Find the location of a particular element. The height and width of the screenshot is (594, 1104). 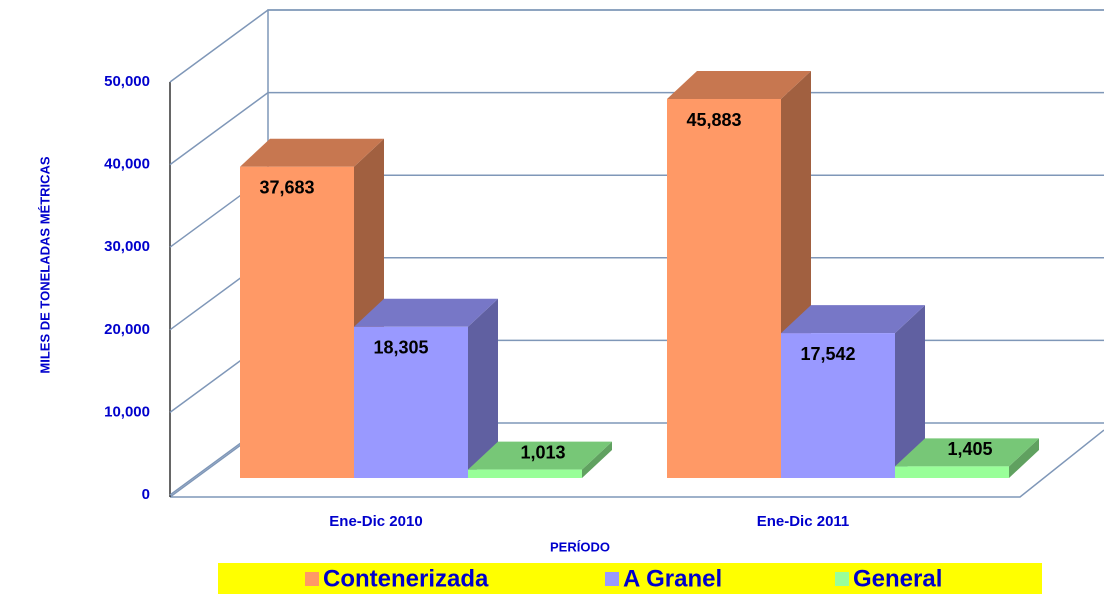

data-label: 18,305 is located at coordinates (400, 348).